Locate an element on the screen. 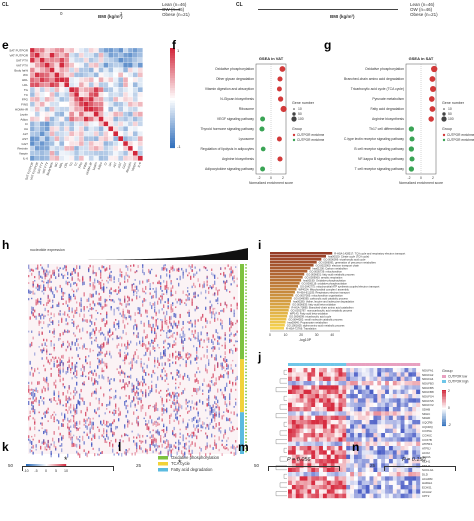 The width and height of the screenshot is (474, 521). row-dendrogram is located at coordinates (281, 389).